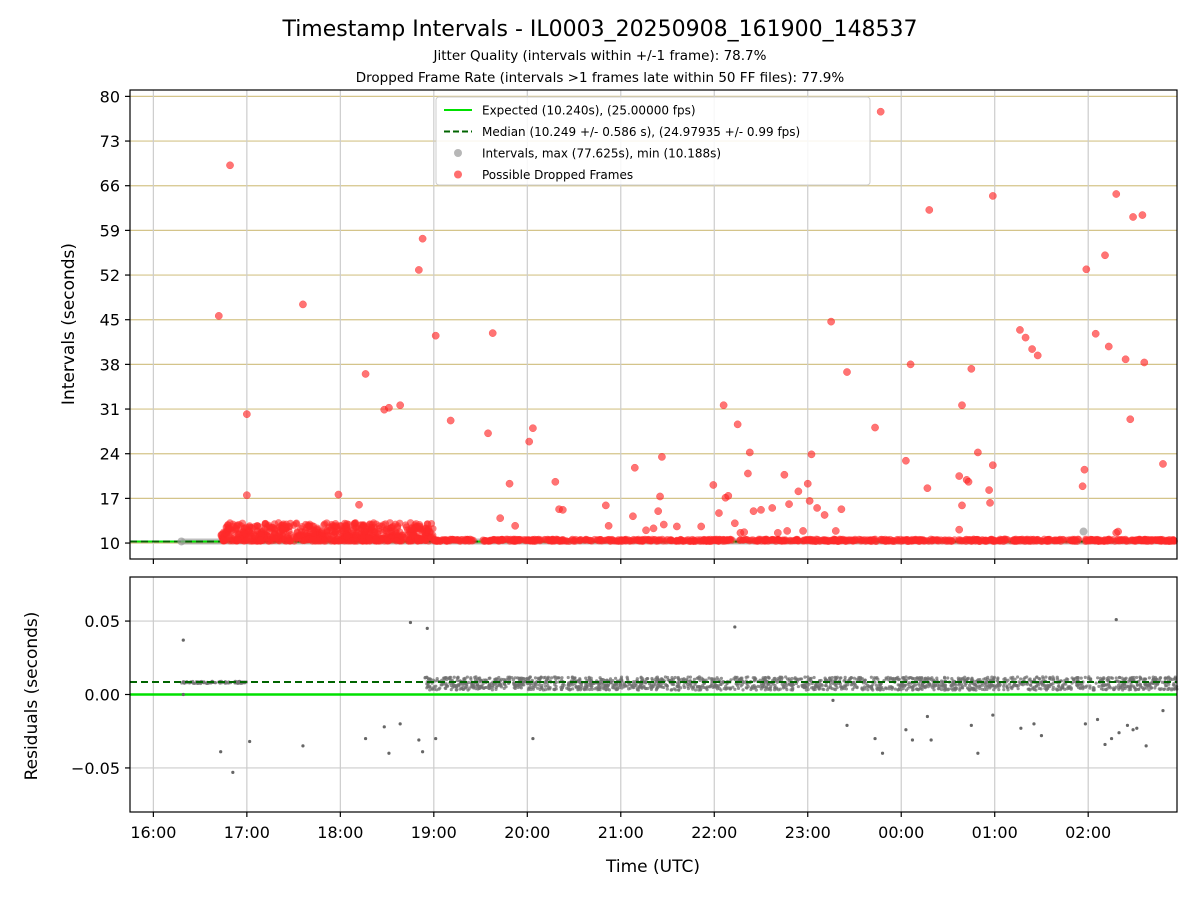 Image resolution: width=1200 pixels, height=900 pixels. Describe the element at coordinates (110, 275) in the screenshot. I see `top-y-tick-label: 52` at that location.